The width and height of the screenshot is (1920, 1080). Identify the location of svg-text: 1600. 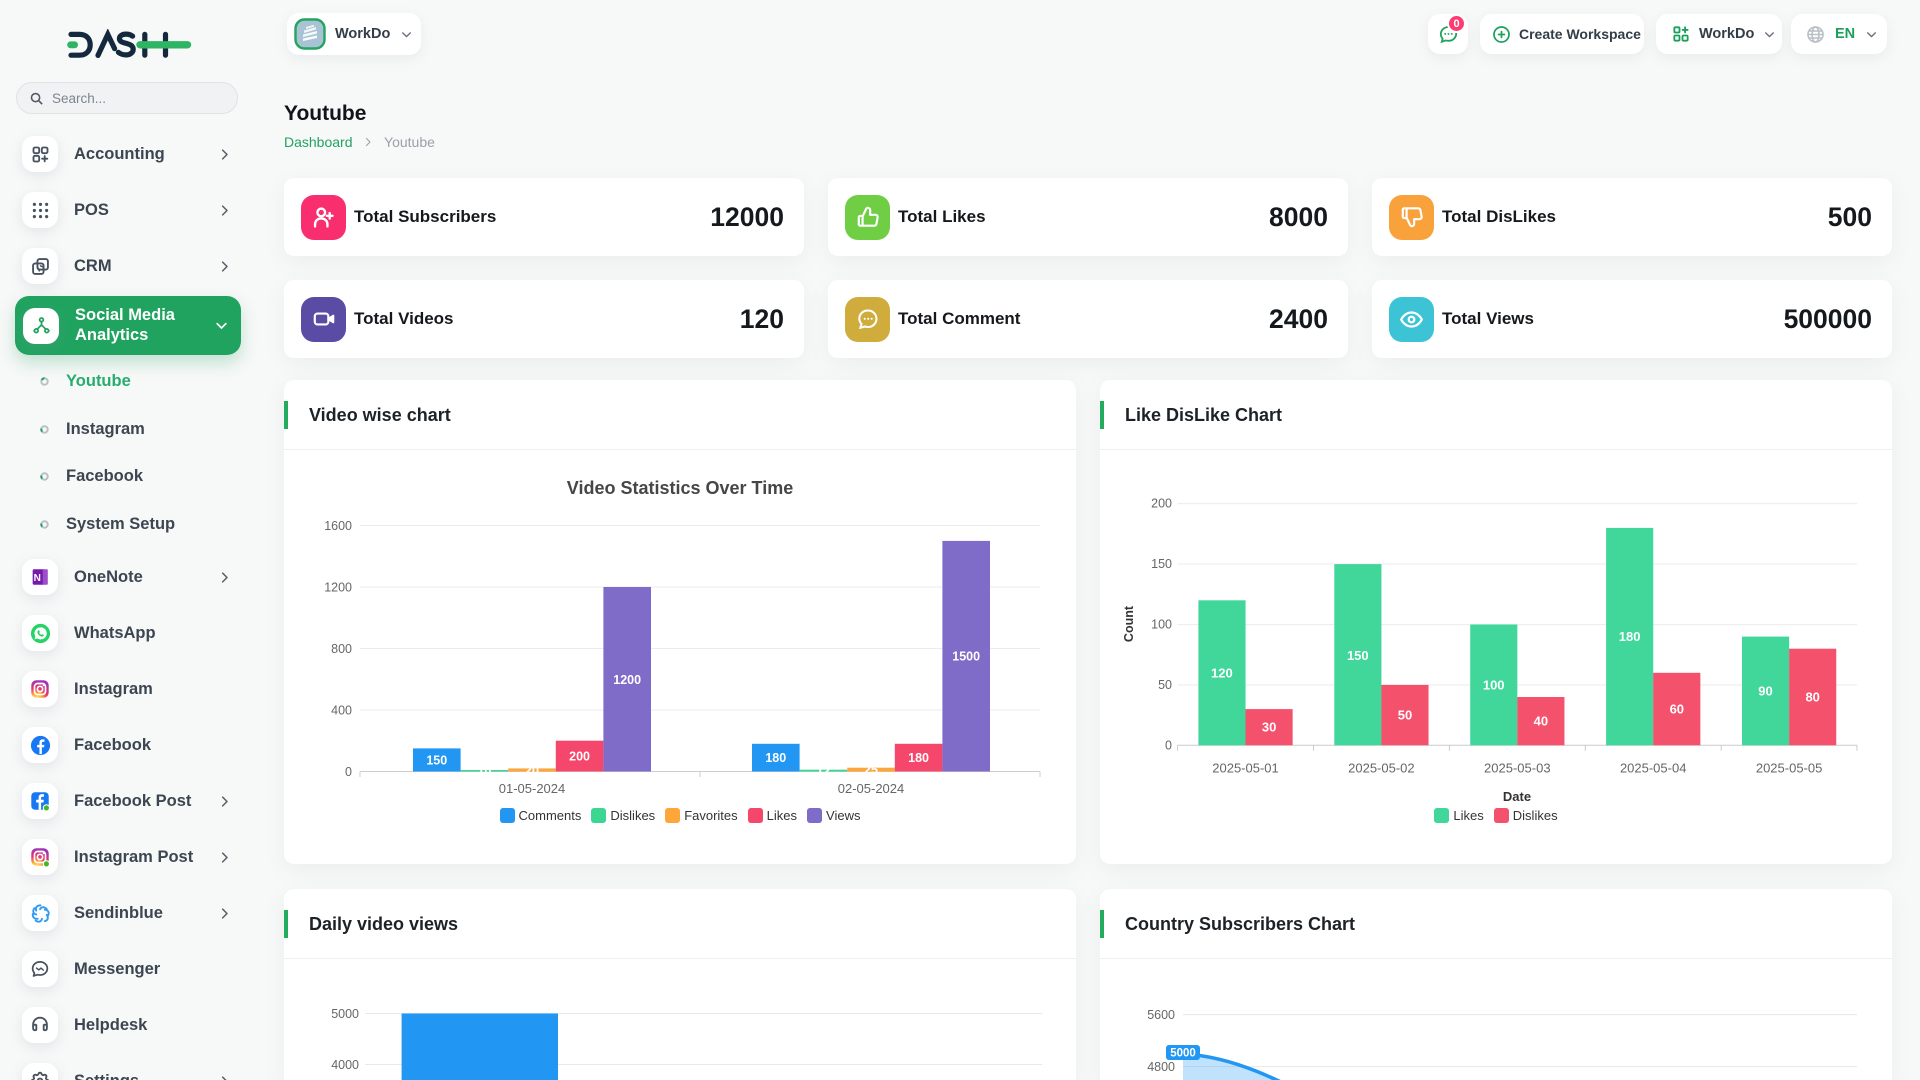
(338, 526).